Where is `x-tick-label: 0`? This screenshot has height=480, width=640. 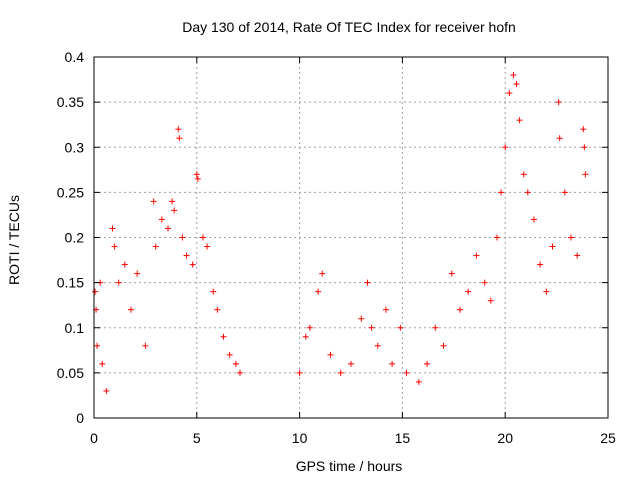
x-tick-label: 0 is located at coordinates (94, 438).